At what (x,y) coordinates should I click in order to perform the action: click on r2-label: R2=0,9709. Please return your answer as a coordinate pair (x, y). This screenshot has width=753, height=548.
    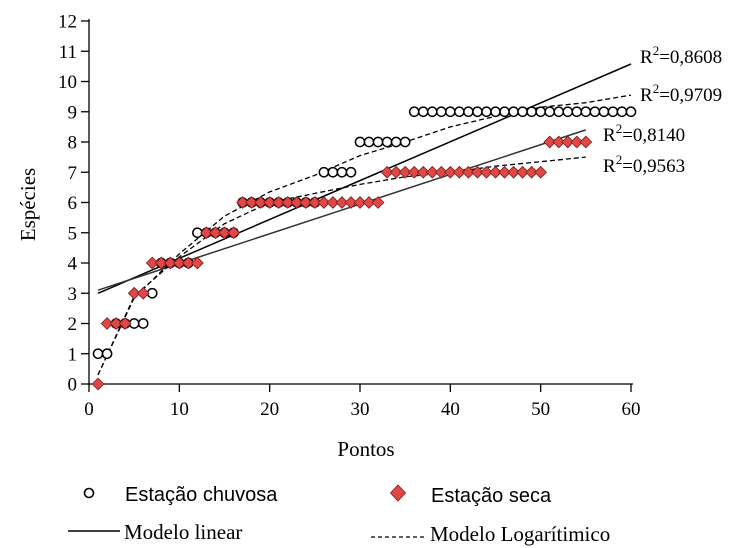
    Looking at the image, I should click on (681, 93).